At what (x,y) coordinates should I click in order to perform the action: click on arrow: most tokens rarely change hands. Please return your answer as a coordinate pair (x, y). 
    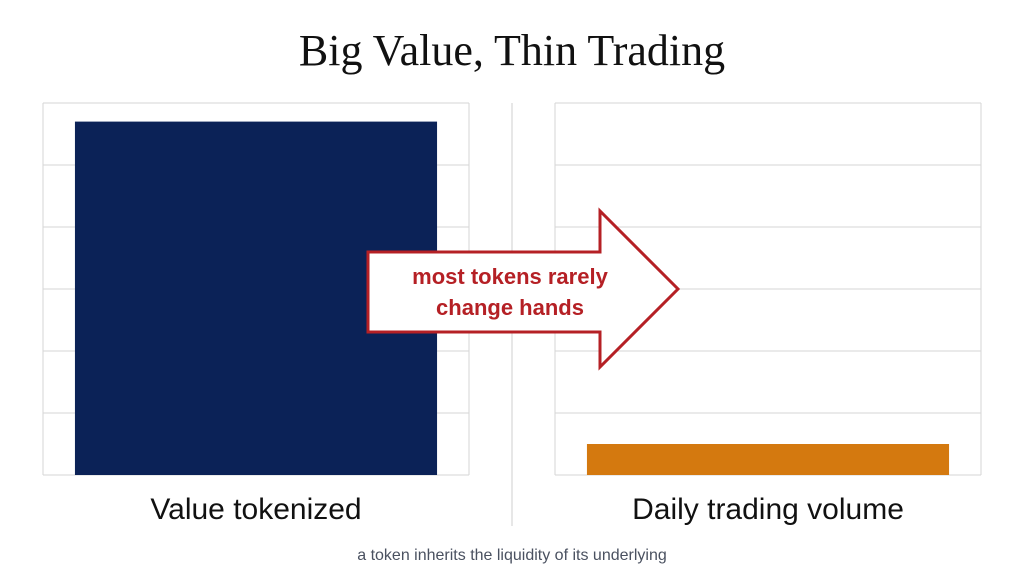
    Looking at the image, I should click on (523, 289).